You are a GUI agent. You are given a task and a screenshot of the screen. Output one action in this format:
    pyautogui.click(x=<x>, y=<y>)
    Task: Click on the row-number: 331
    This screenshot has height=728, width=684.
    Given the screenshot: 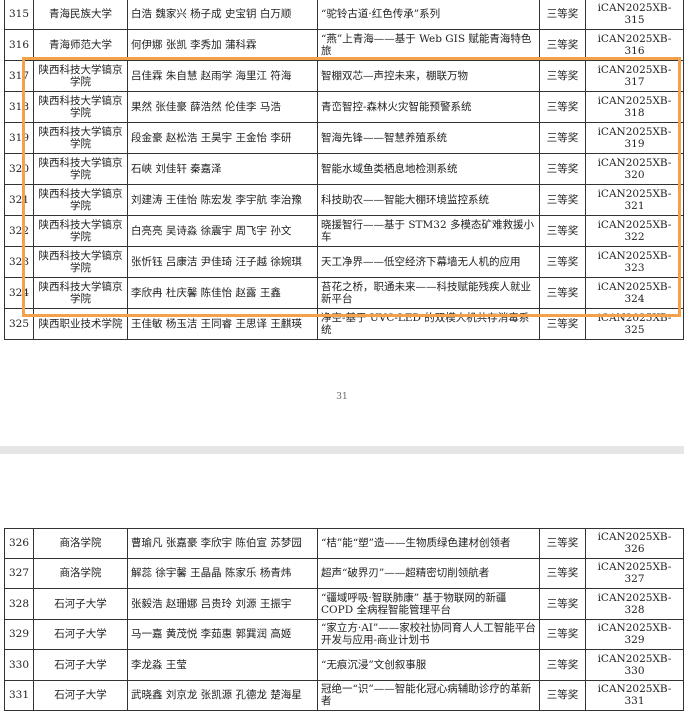 What is the action you would take?
    pyautogui.click(x=19, y=695)
    